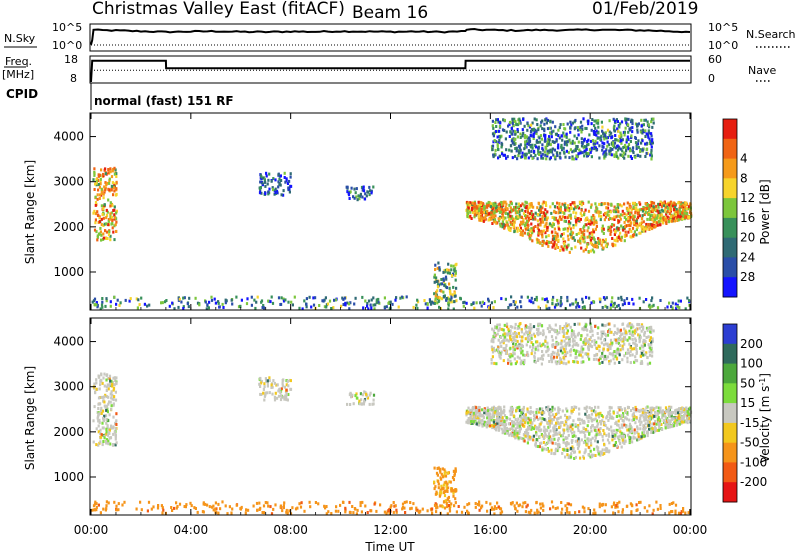  What do you see at coordinates (730, 287) in the screenshot?
I see `colorbar-segment` at bounding box center [730, 287].